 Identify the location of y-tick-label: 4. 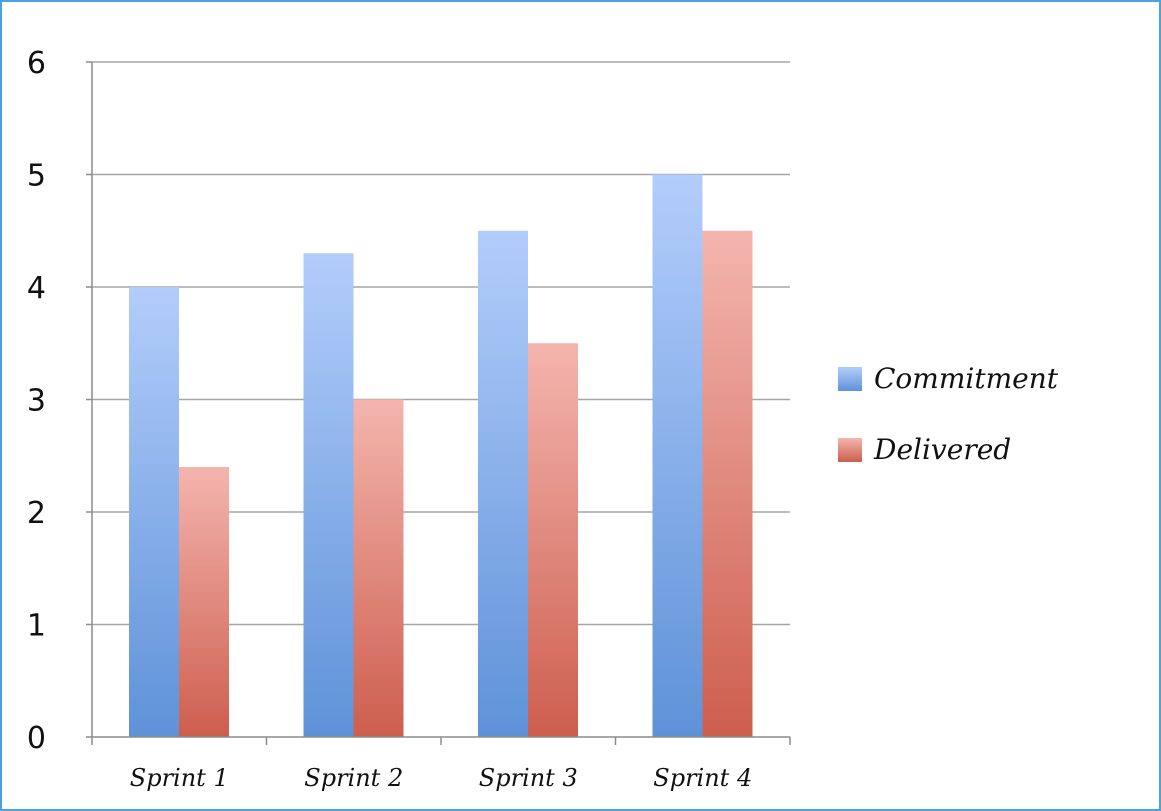
(36, 288).